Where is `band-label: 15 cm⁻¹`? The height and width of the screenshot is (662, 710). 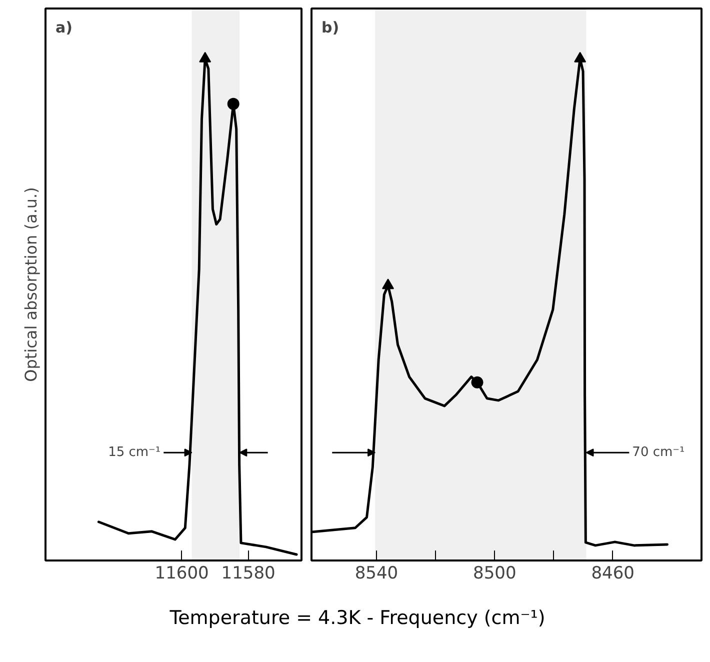
band-label: 15 cm⁻¹ is located at coordinates (134, 452).